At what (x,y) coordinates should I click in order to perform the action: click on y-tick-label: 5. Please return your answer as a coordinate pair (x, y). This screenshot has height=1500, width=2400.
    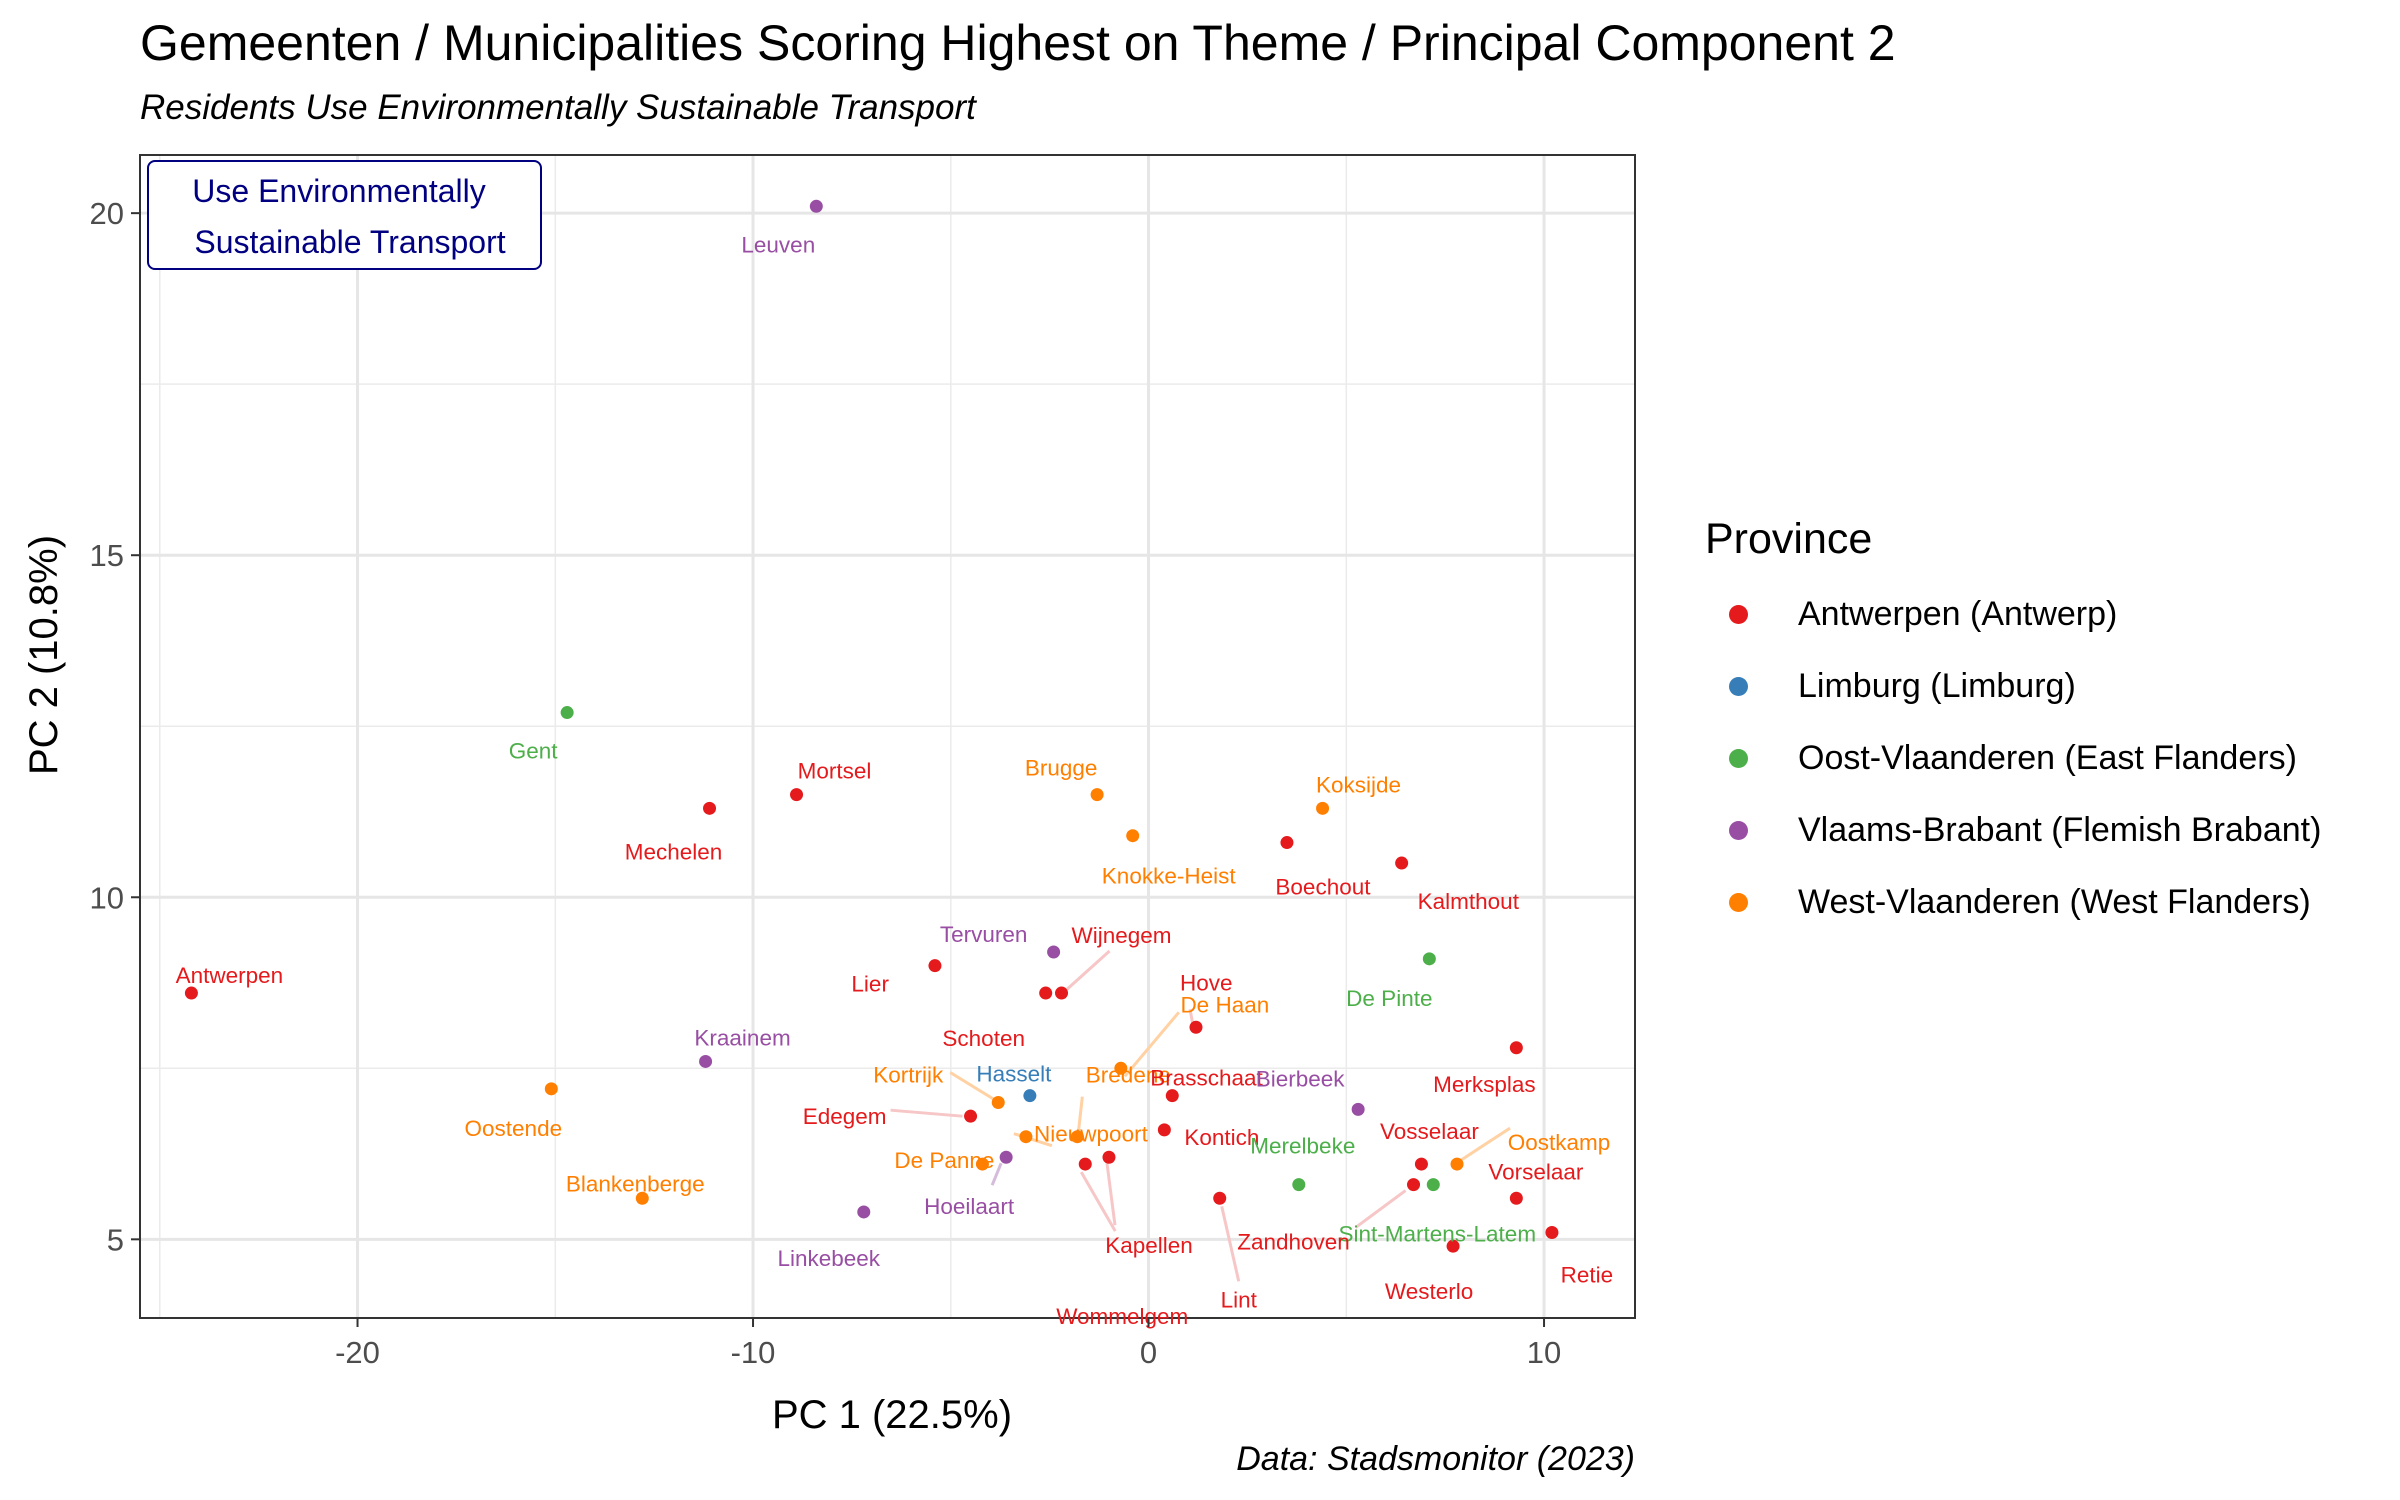
    Looking at the image, I should click on (115, 1239).